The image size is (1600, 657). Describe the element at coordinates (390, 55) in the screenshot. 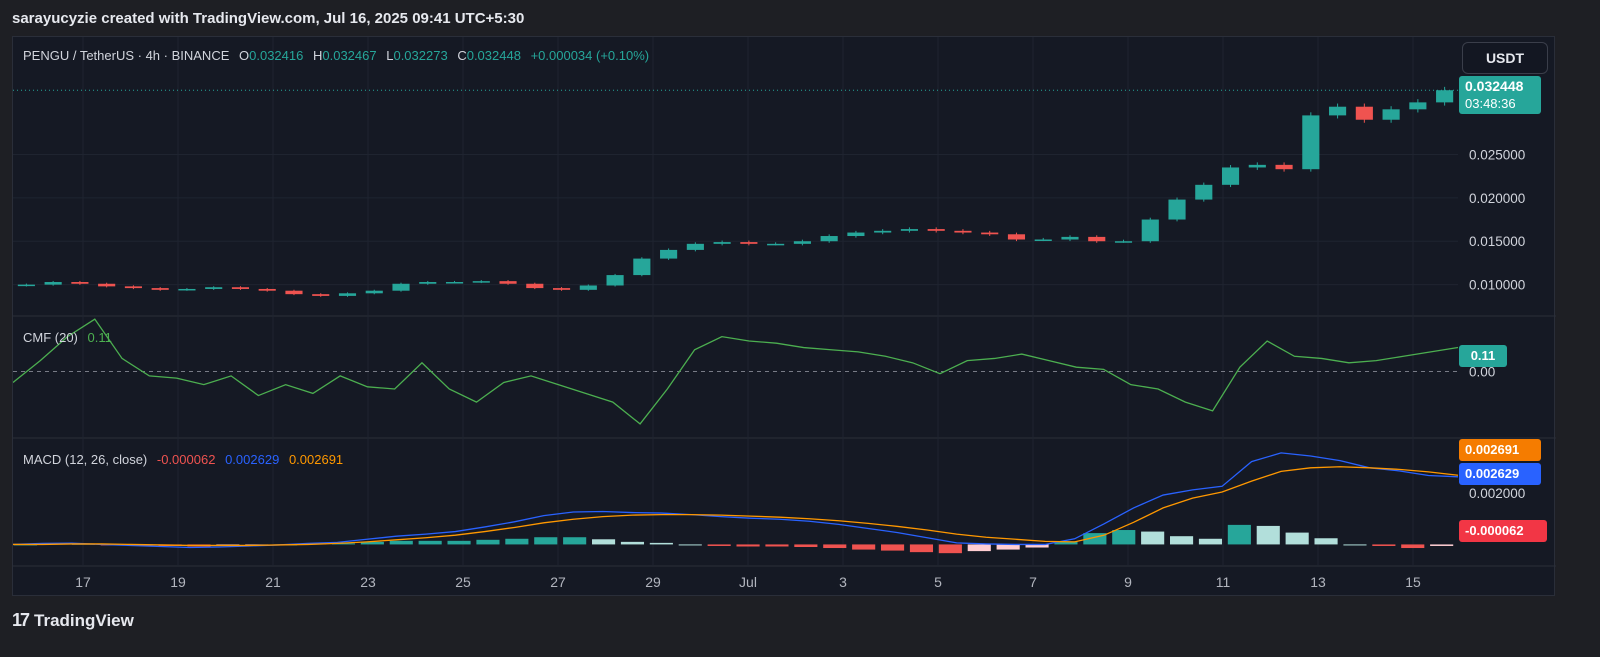

I see `low-label: L` at that location.